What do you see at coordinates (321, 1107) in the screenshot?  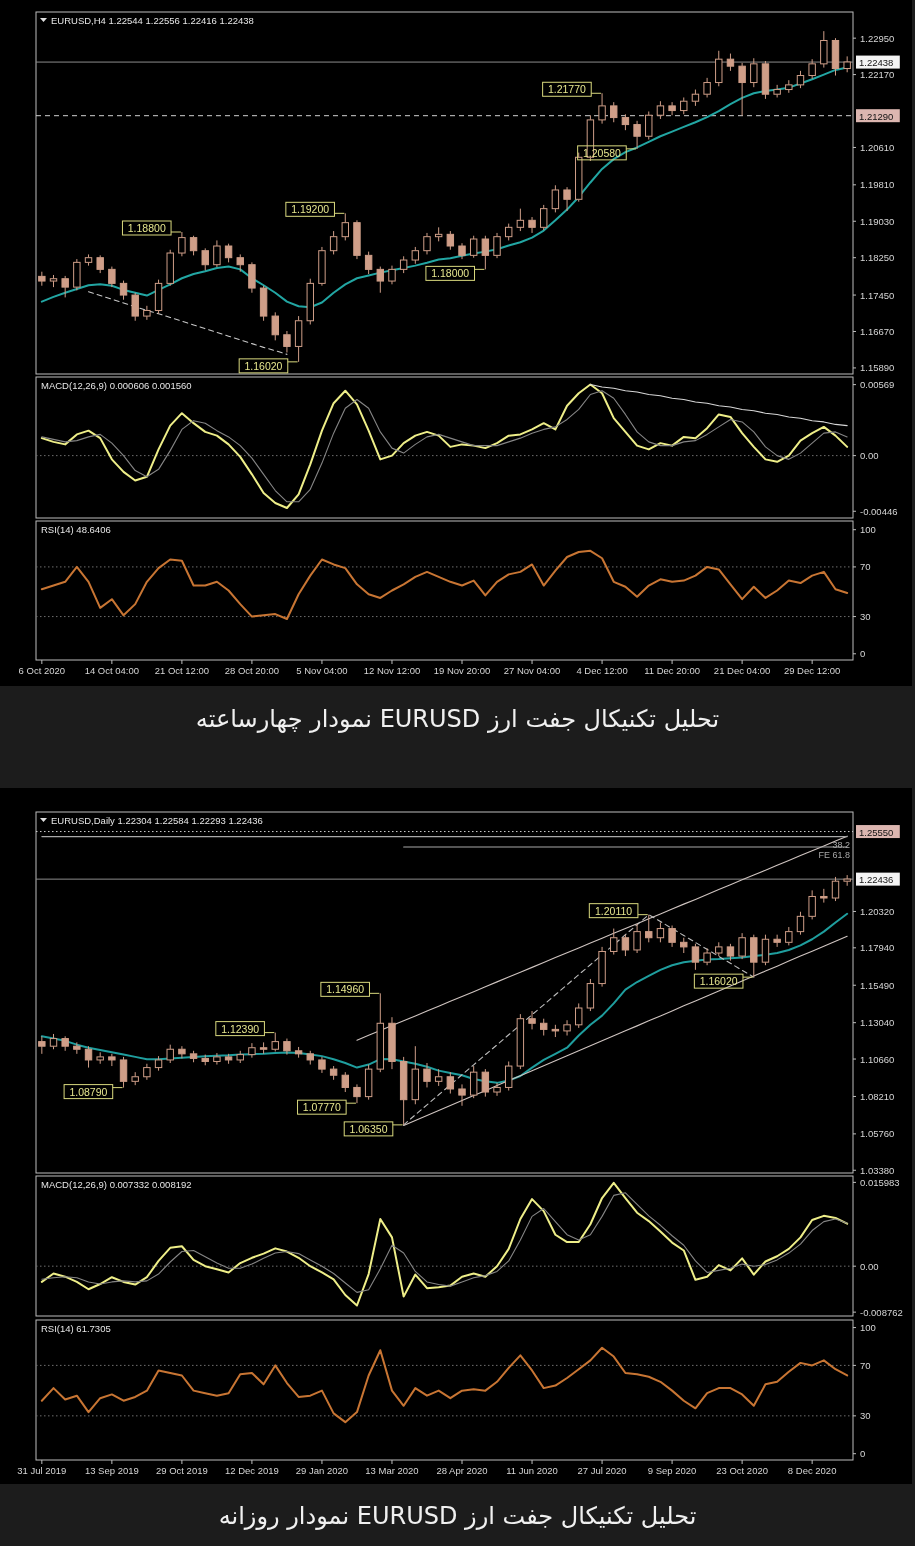 I see `annotation: 1.07770` at bounding box center [321, 1107].